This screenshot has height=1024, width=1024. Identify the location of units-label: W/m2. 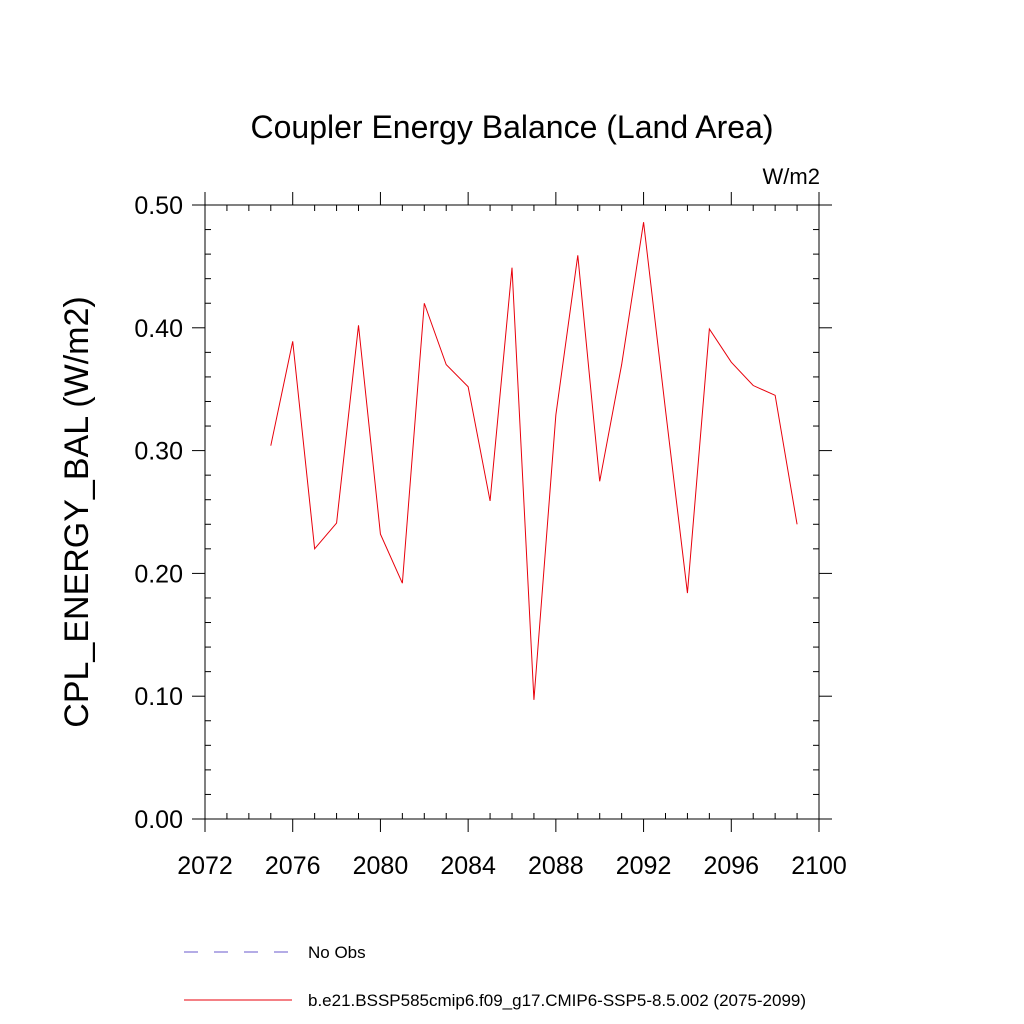
(791, 176).